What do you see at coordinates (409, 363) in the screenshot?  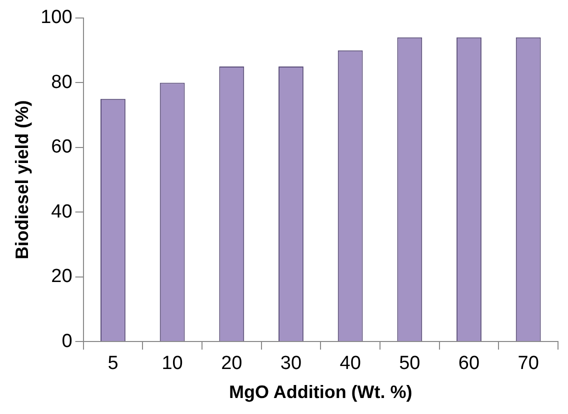 I see `x-tick-label: 50` at bounding box center [409, 363].